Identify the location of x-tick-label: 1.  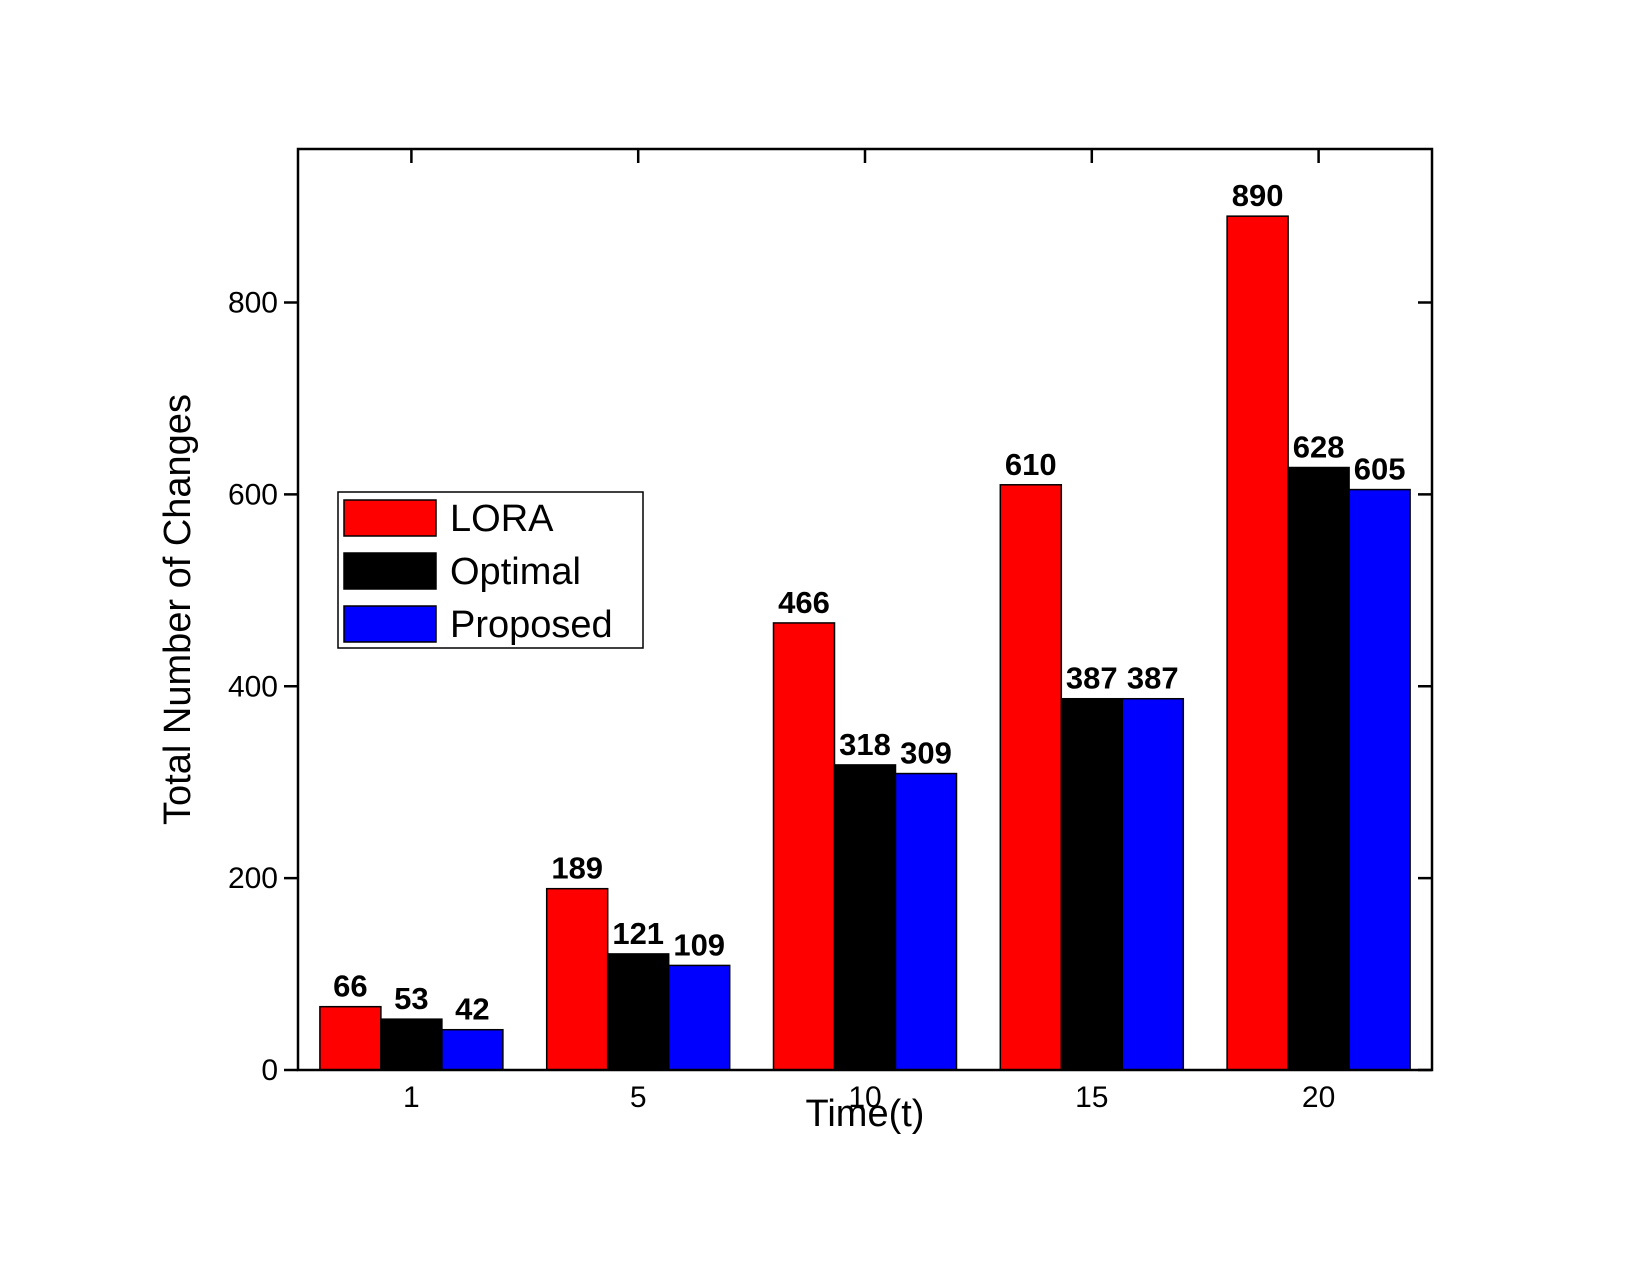
(411, 1097).